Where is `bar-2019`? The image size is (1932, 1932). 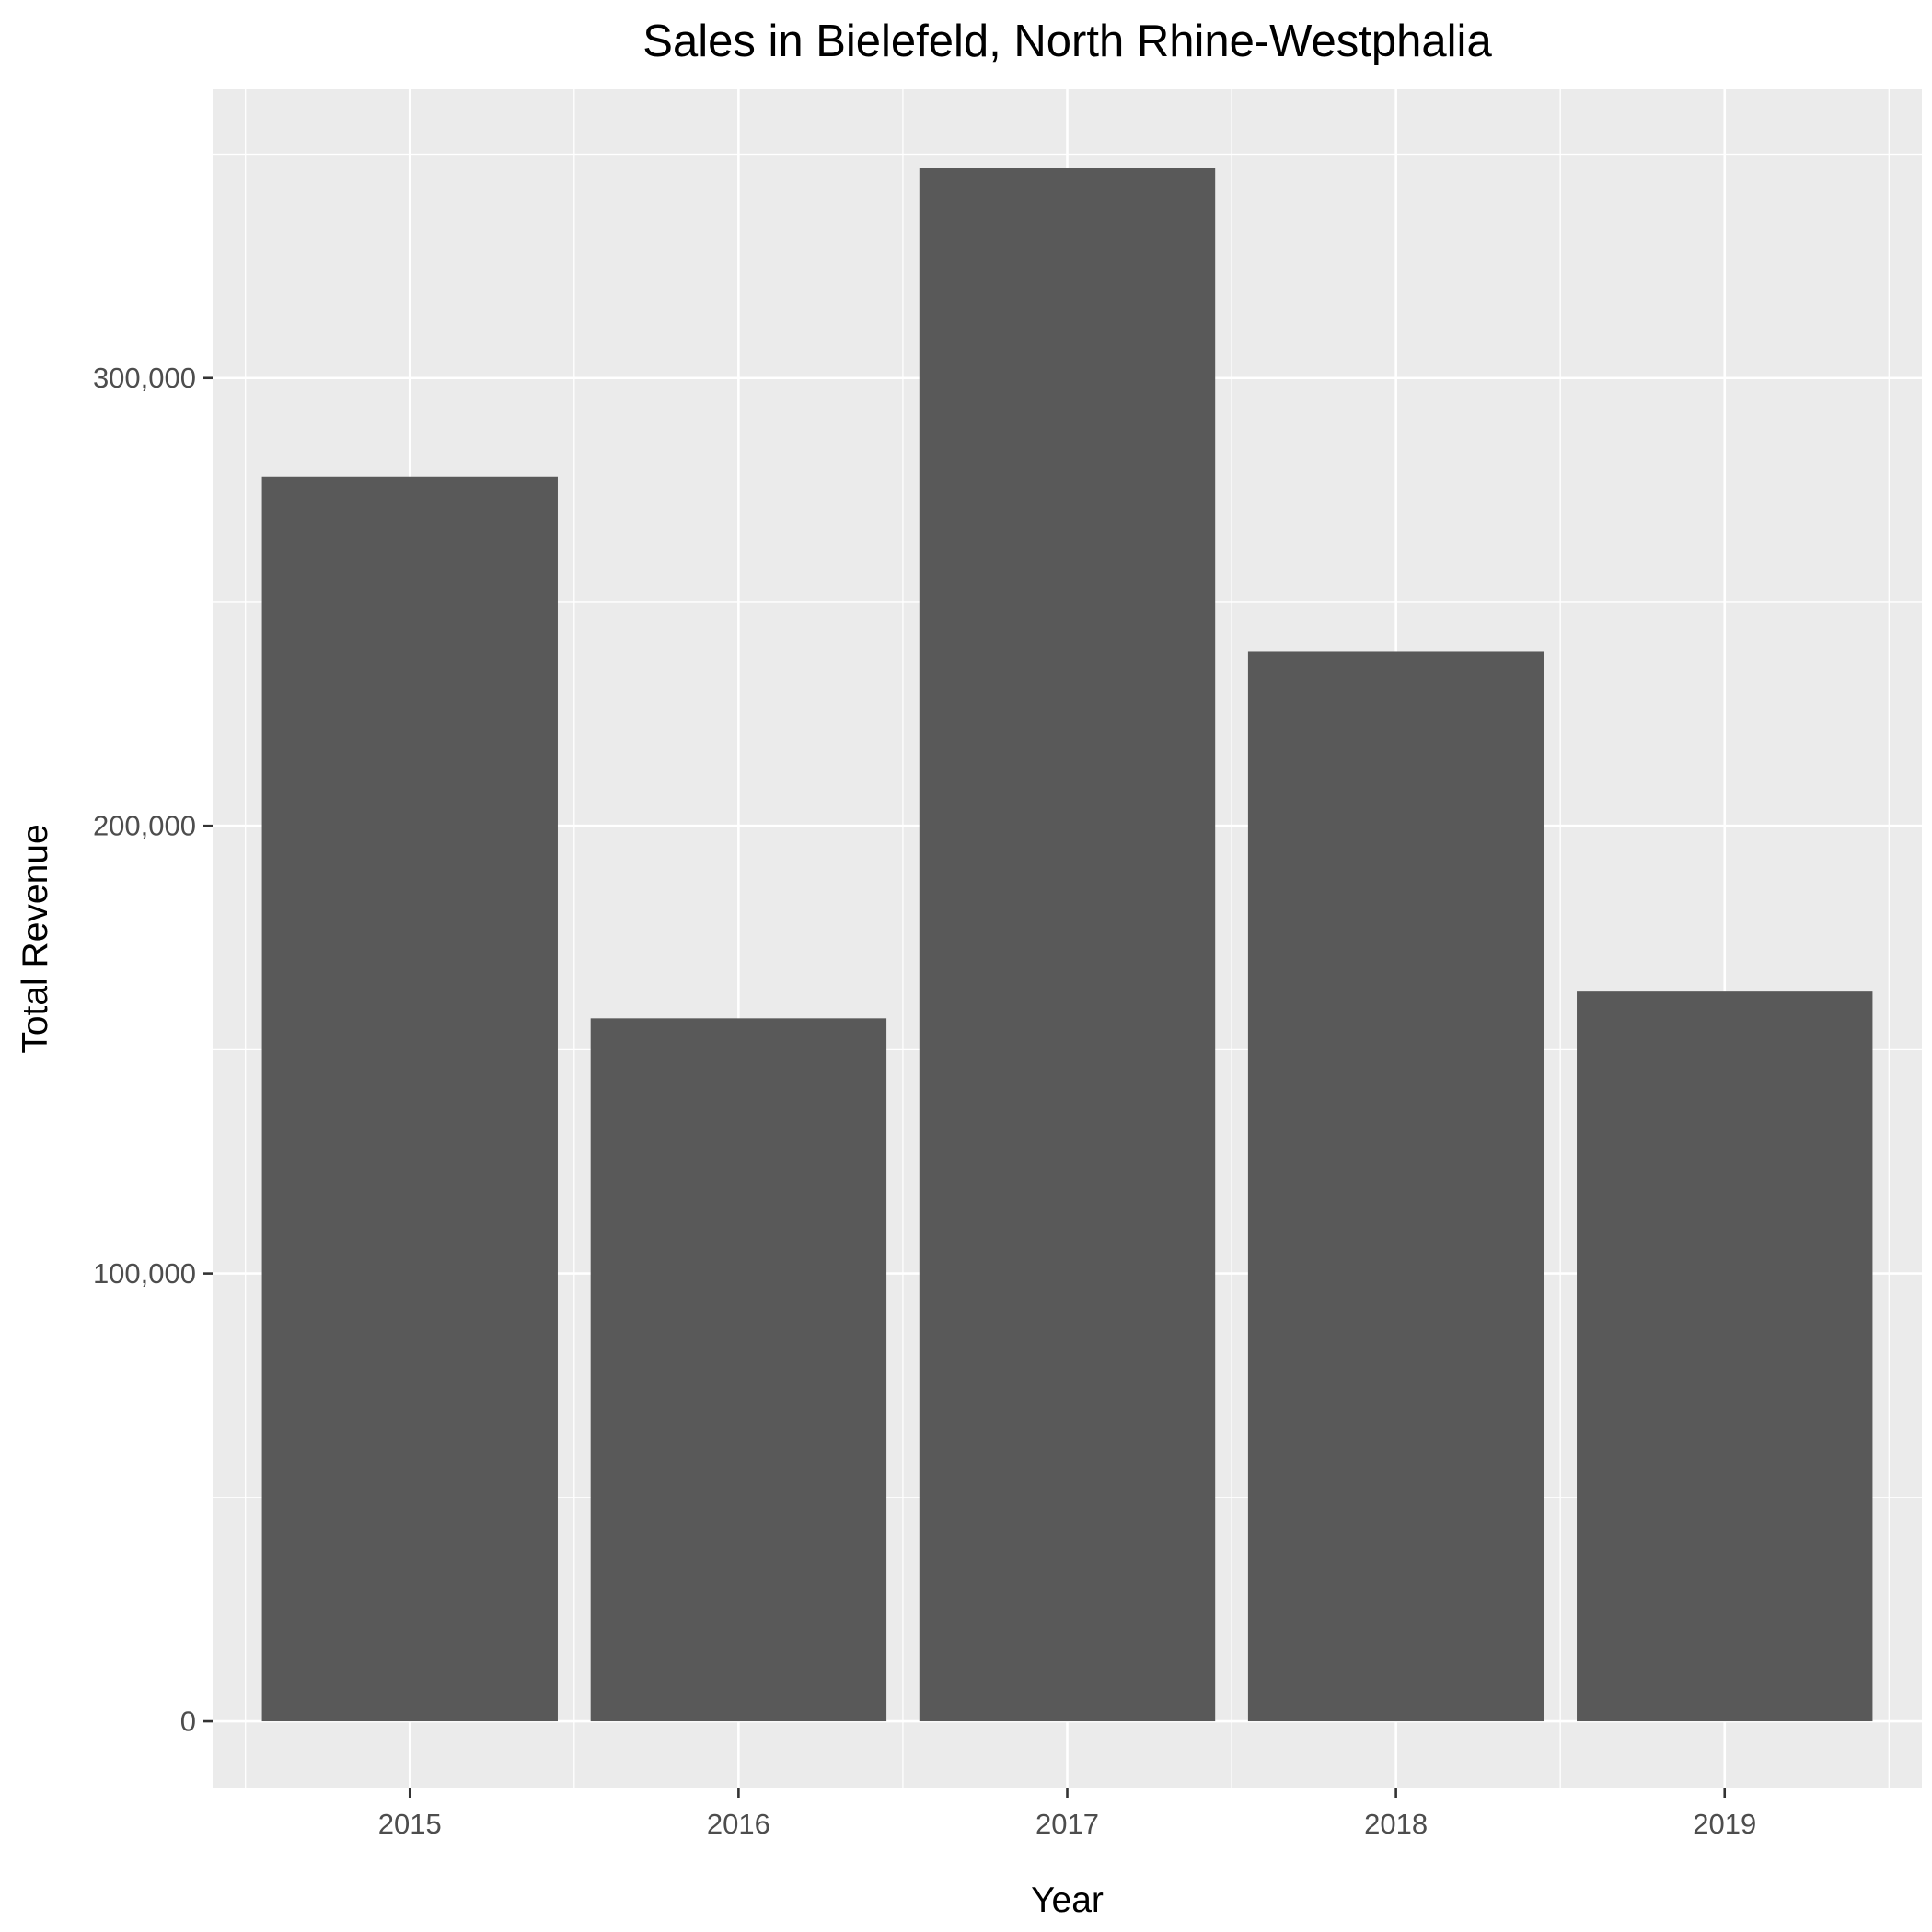
bar-2019 is located at coordinates (1725, 1357).